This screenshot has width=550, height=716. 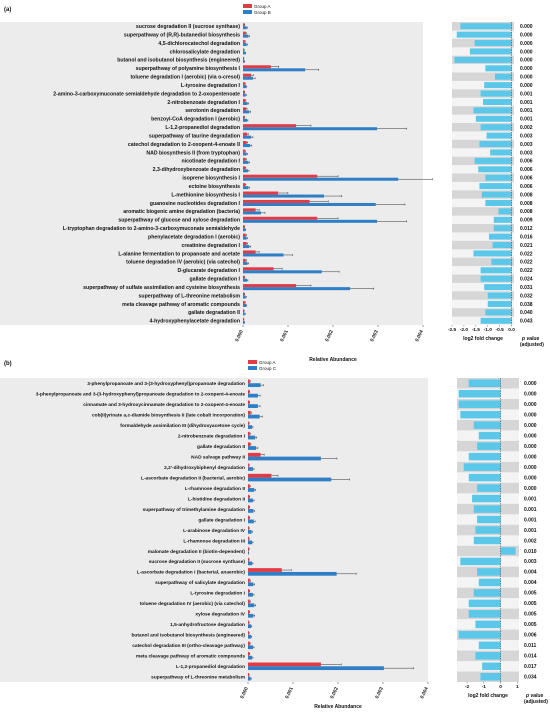 I want to click on category-label: ectoine biosynthesis, so click(x=214, y=187).